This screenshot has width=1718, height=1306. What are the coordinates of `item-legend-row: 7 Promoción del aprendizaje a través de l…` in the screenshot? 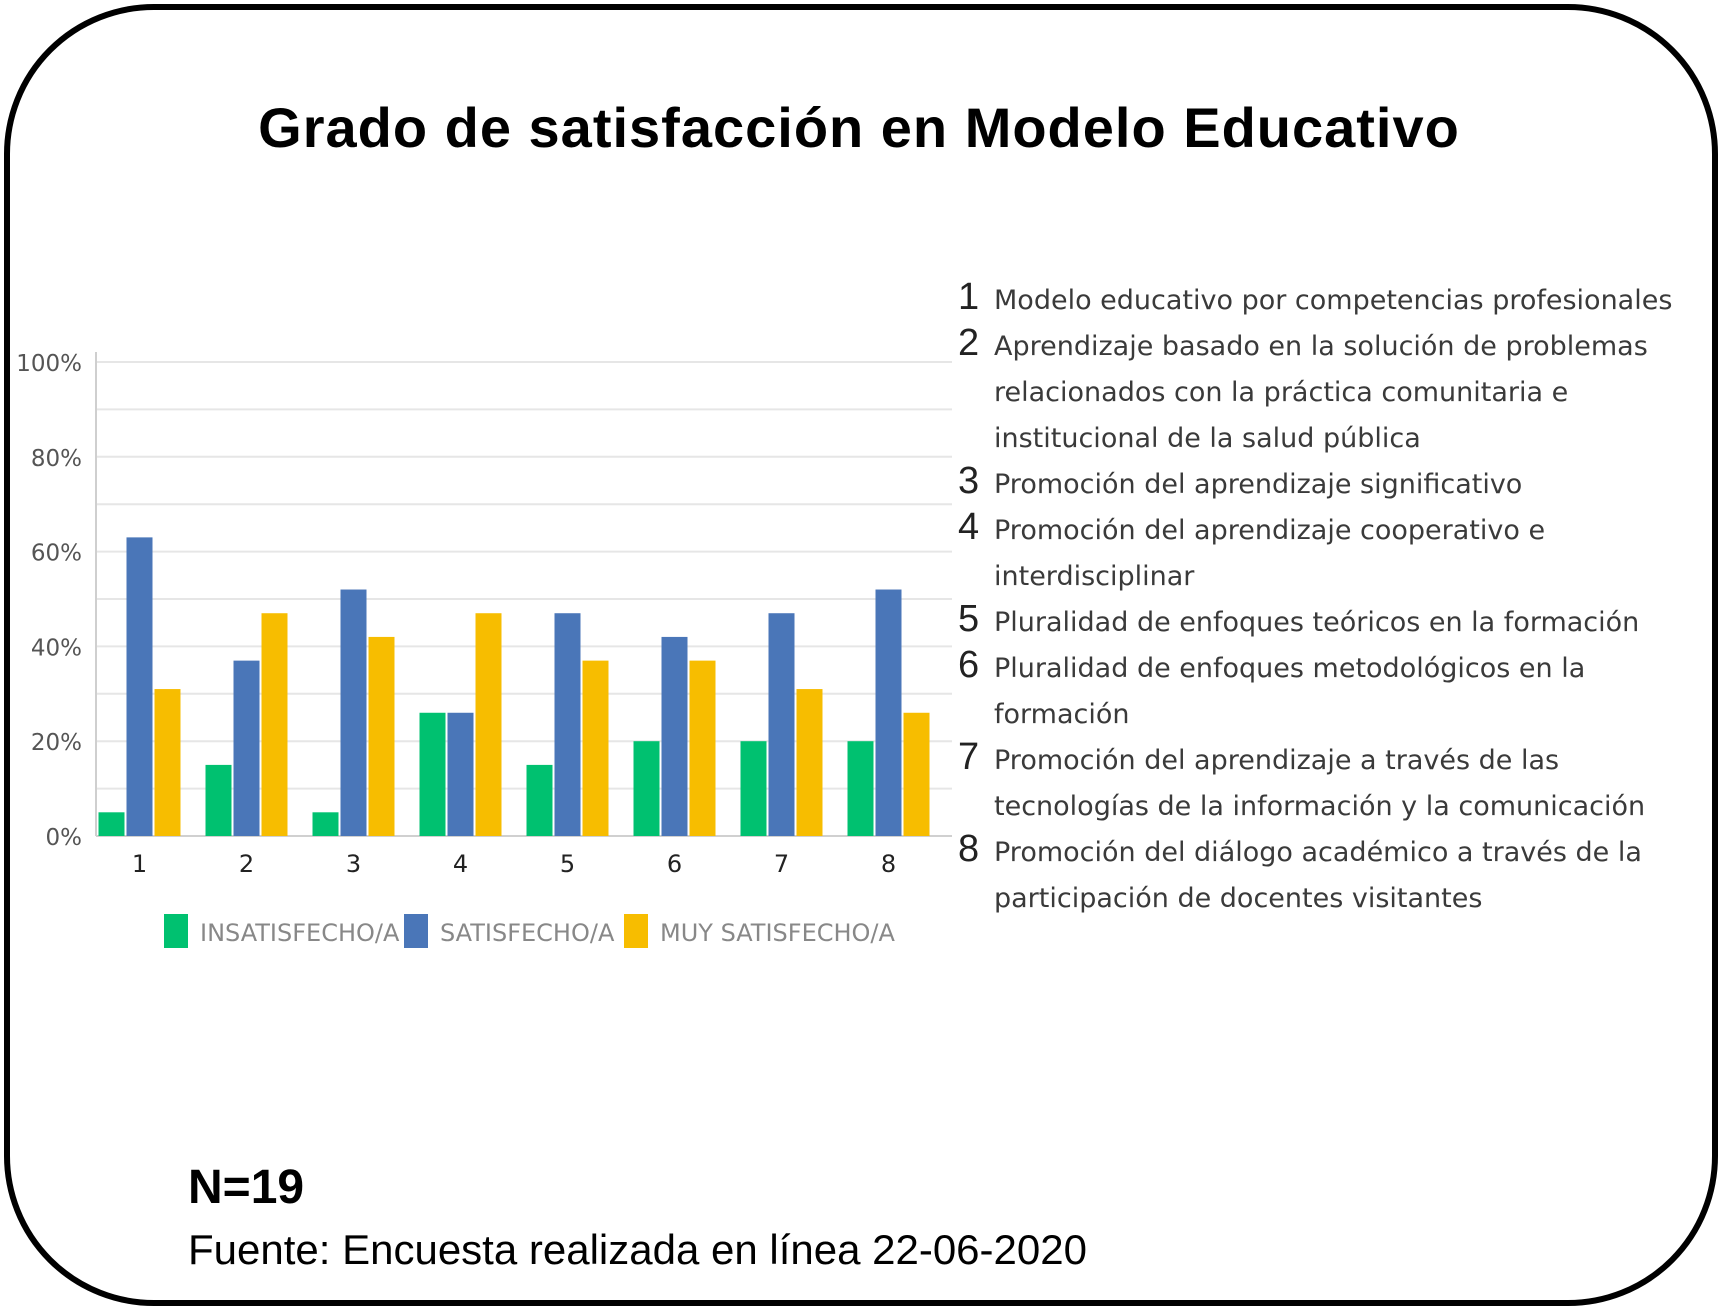 It's located at (1328, 783).